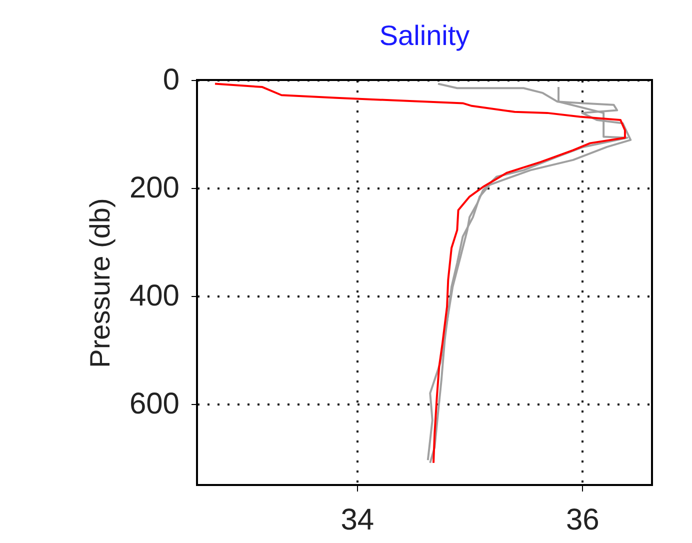 The width and height of the screenshot is (692, 543). I want to click on y-tick-label: 600, so click(154, 404).